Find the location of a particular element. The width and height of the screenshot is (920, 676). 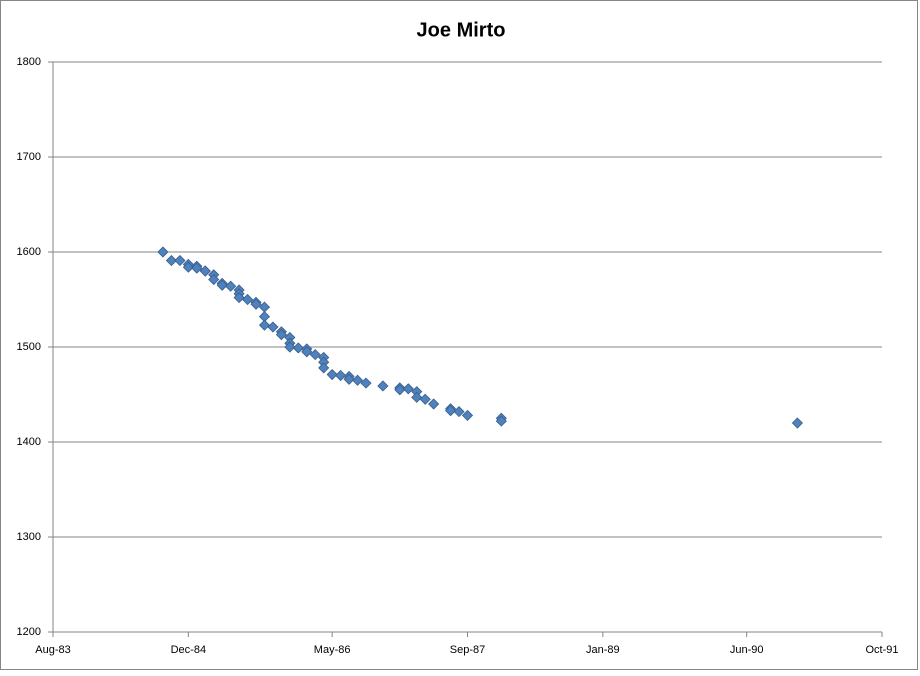

chart-title: Joe Mirto is located at coordinates (461, 30).